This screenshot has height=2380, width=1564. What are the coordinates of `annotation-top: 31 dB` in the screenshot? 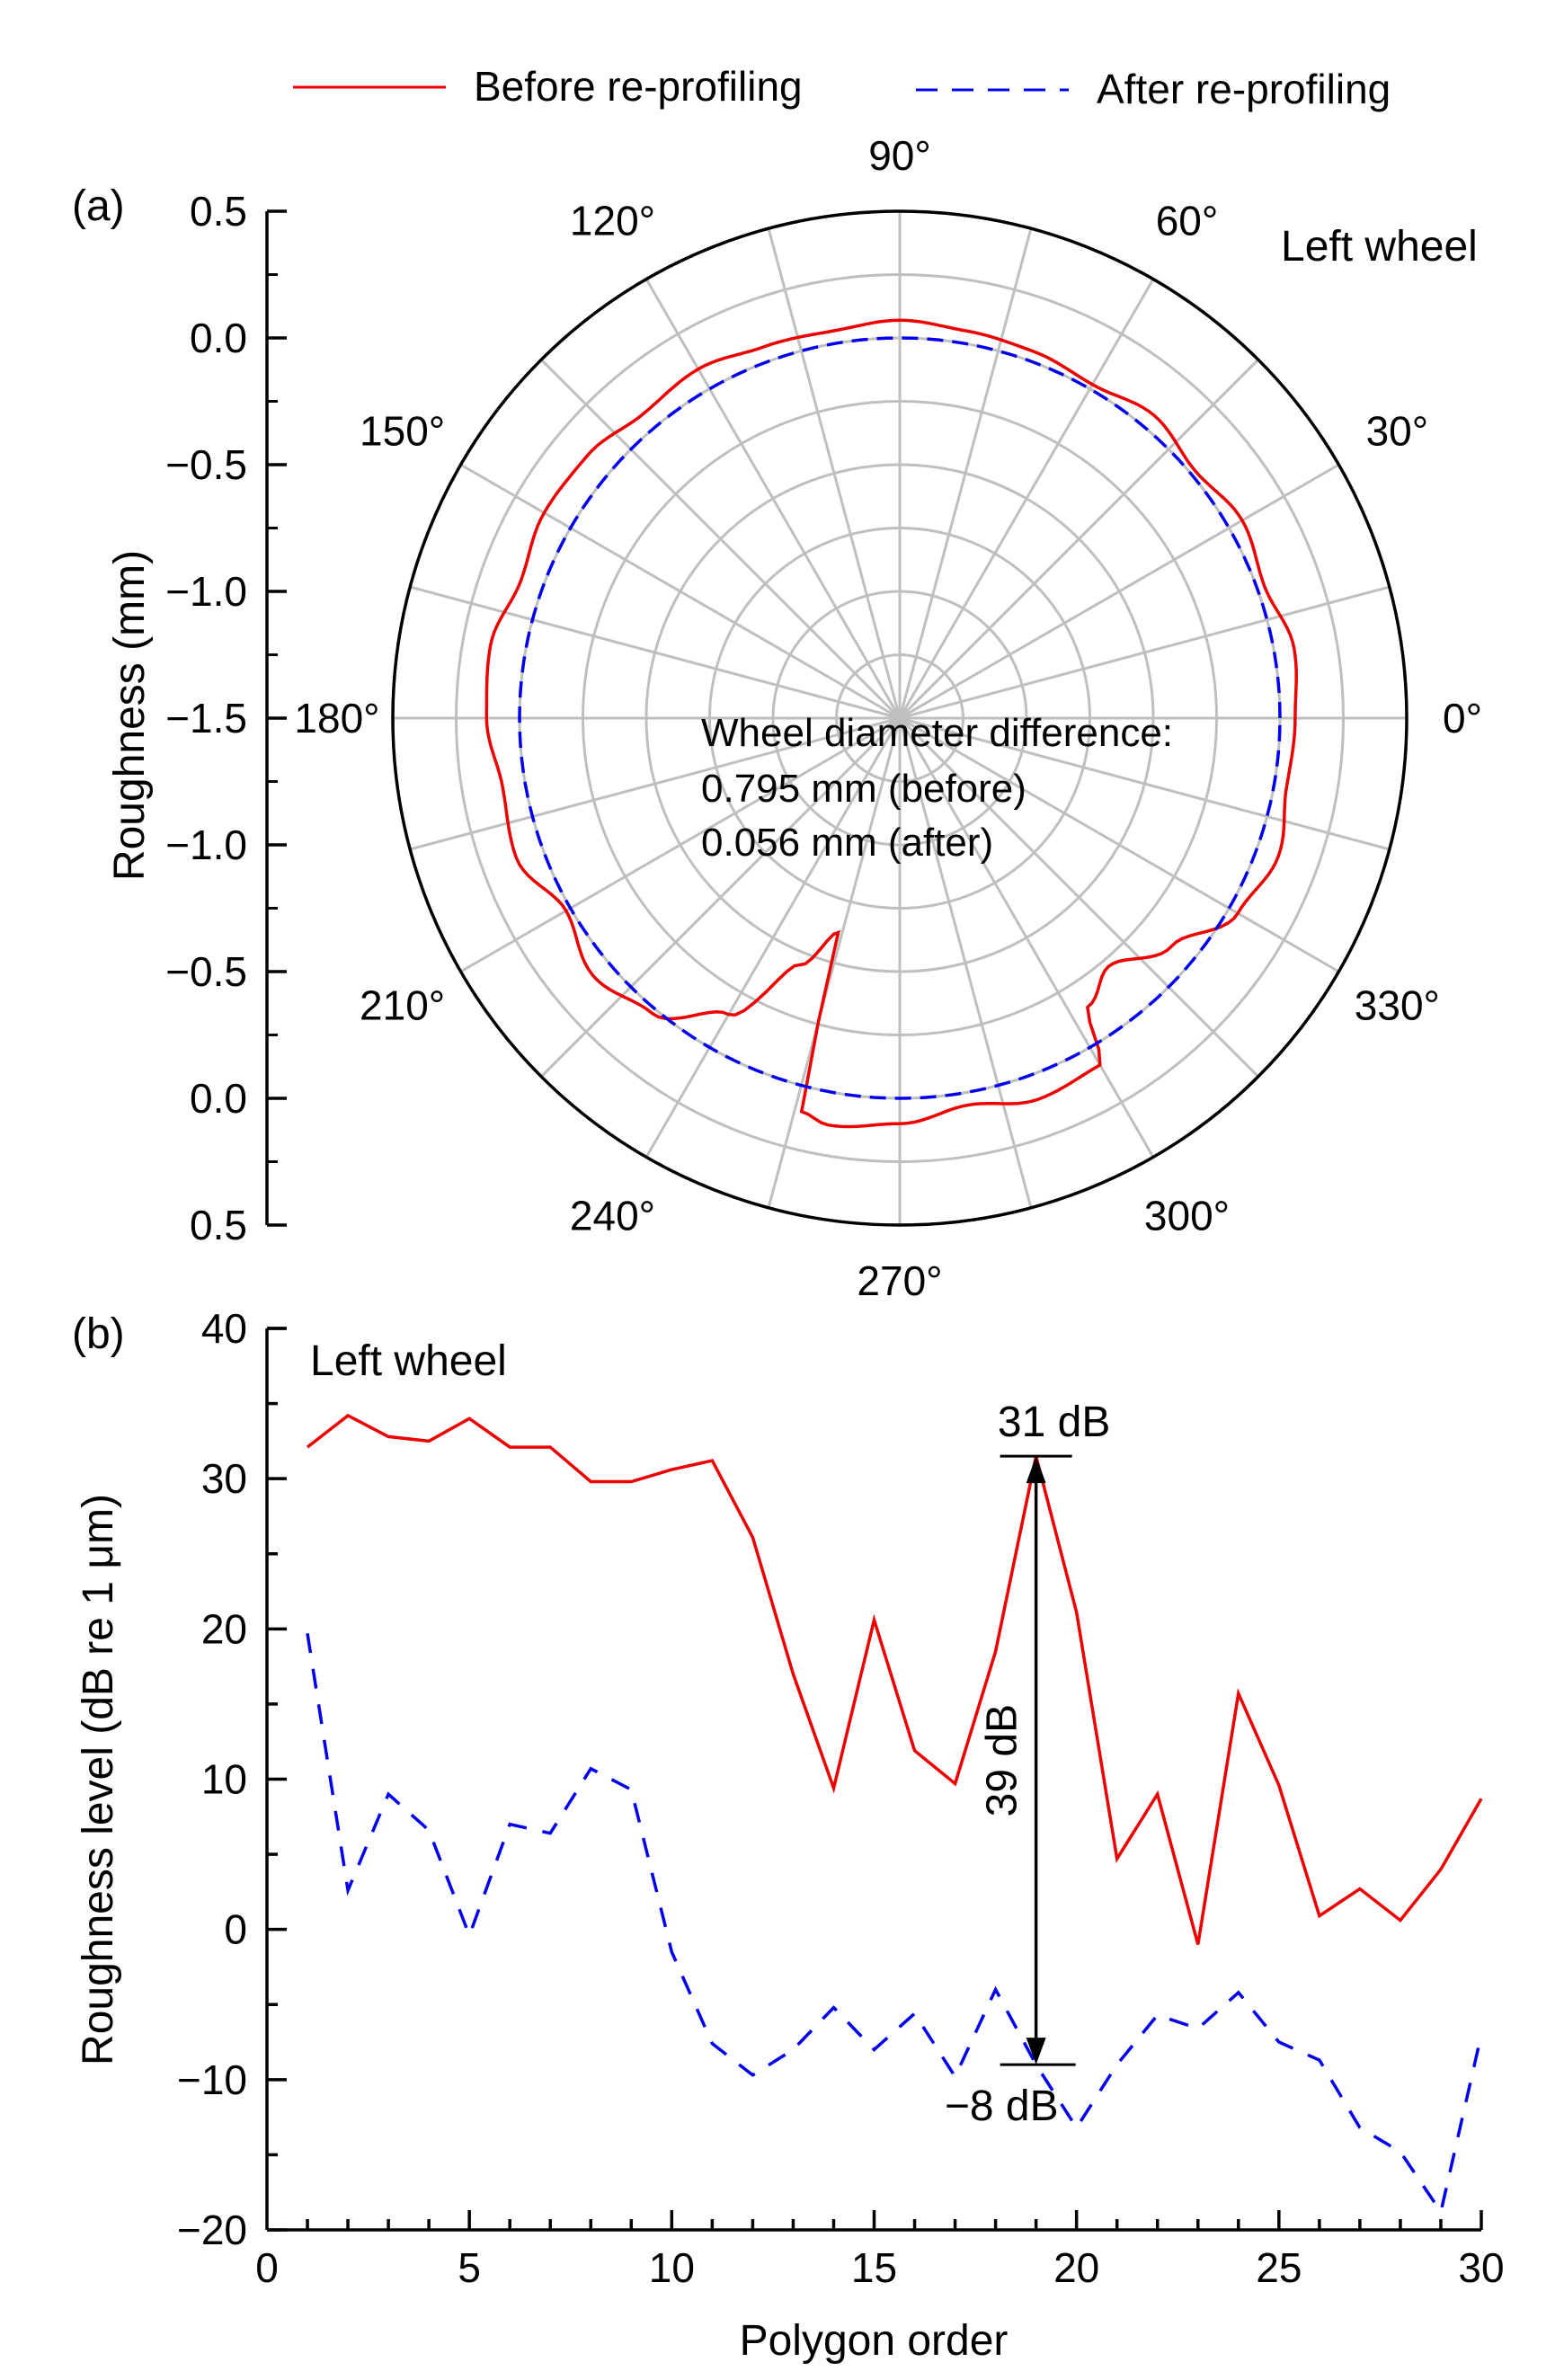 It's located at (1054, 1422).